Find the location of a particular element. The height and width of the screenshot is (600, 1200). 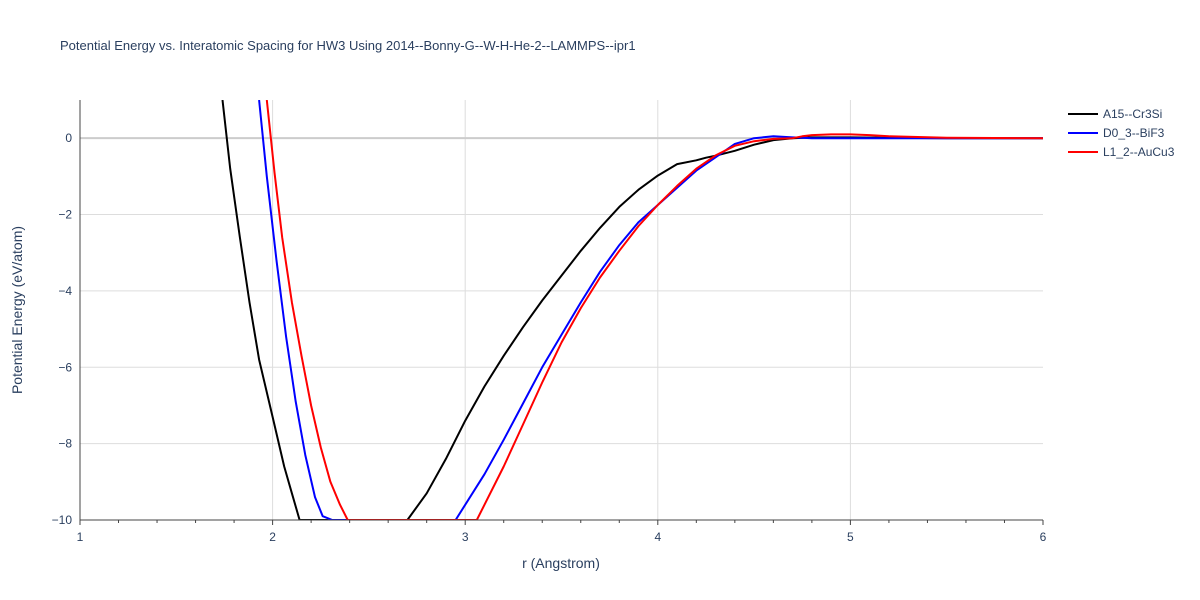

legend-label: A15--Cr3Si is located at coordinates (1132, 114).